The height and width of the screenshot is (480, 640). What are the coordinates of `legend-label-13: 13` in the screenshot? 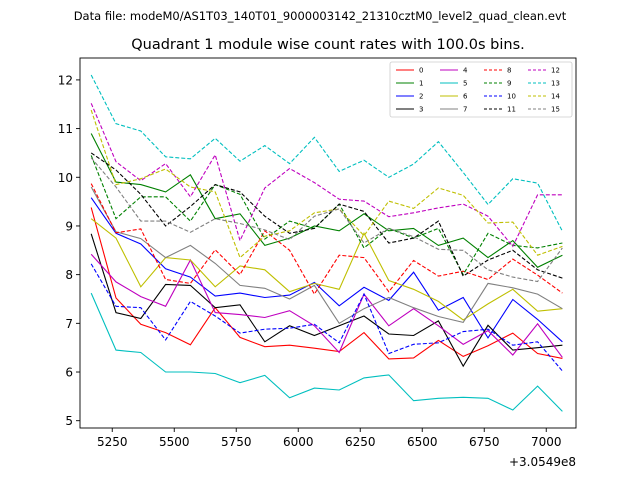 It's located at (555, 84).